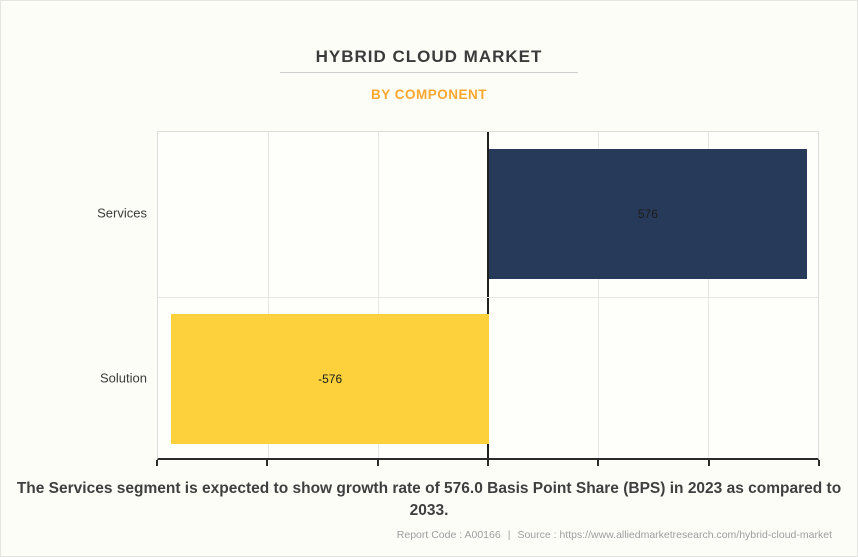 This screenshot has width=858, height=557. Describe the element at coordinates (123, 378) in the screenshot. I see `category-label-solution: Solution` at that location.